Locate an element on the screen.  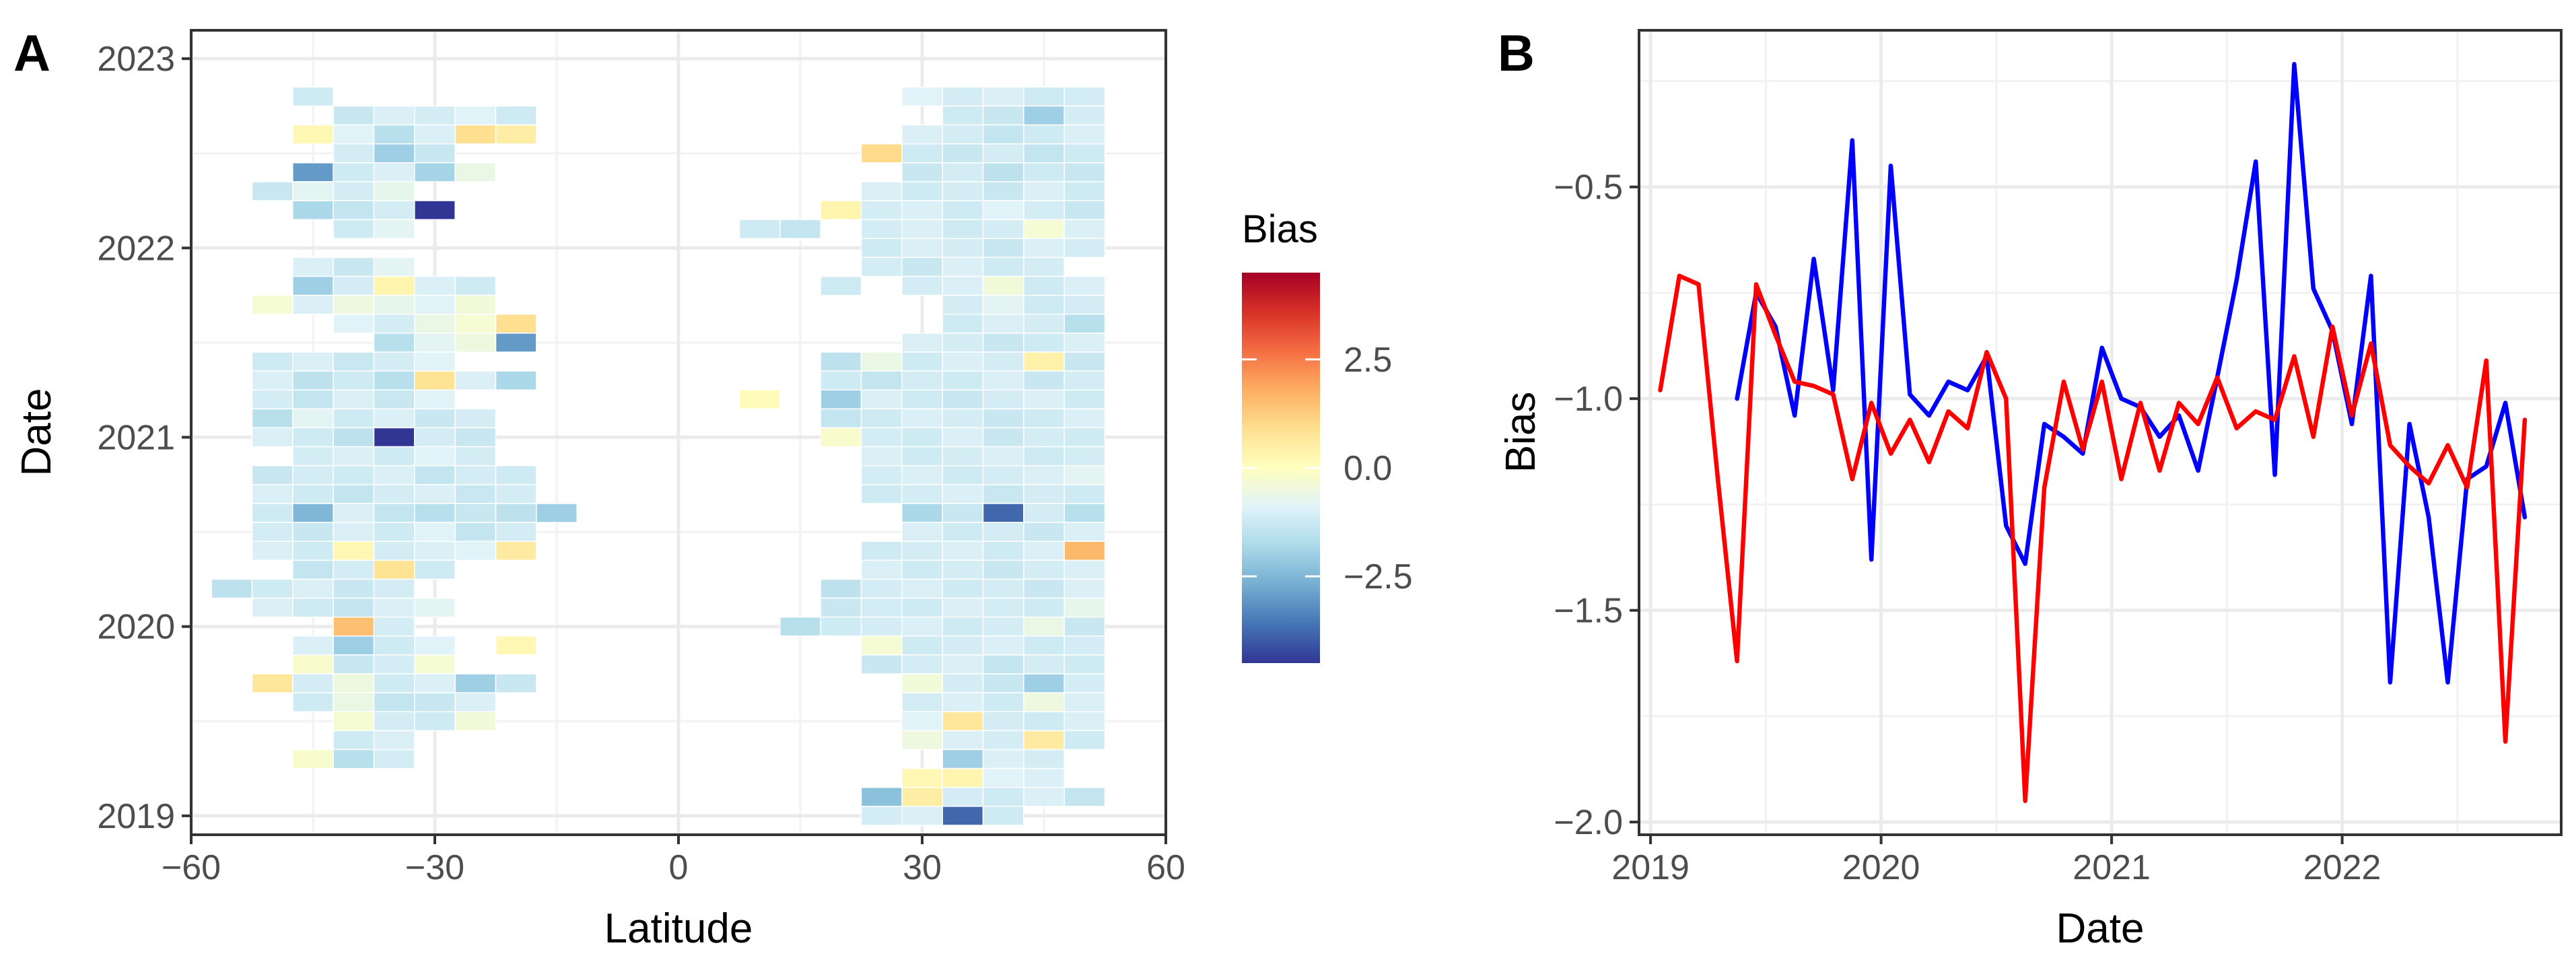
panel-a-letter: A is located at coordinates (31, 53).